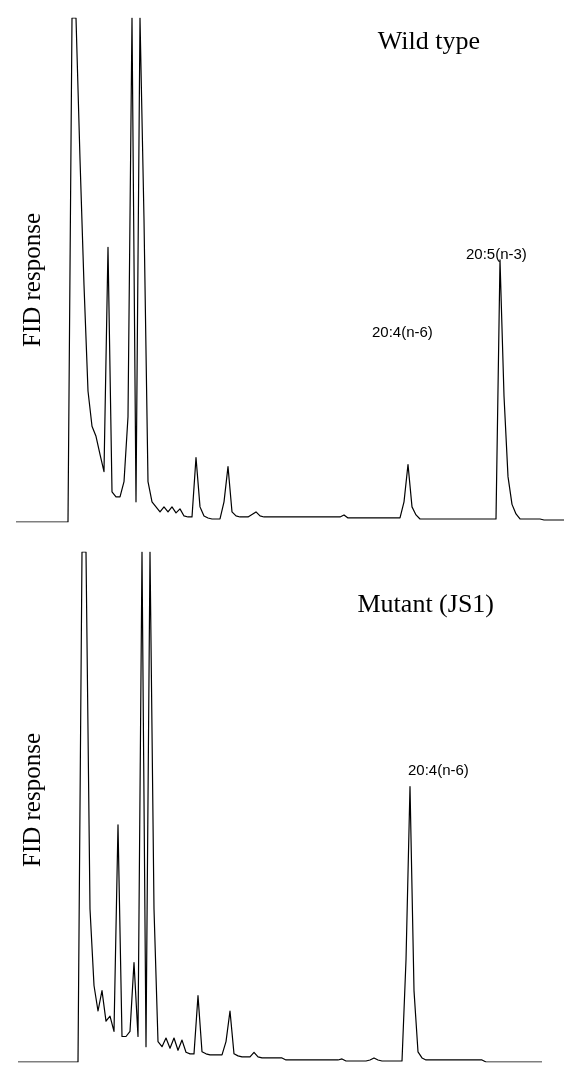  What do you see at coordinates (425, 603) in the screenshot?
I see `text: Mutant (JS1)` at bounding box center [425, 603].